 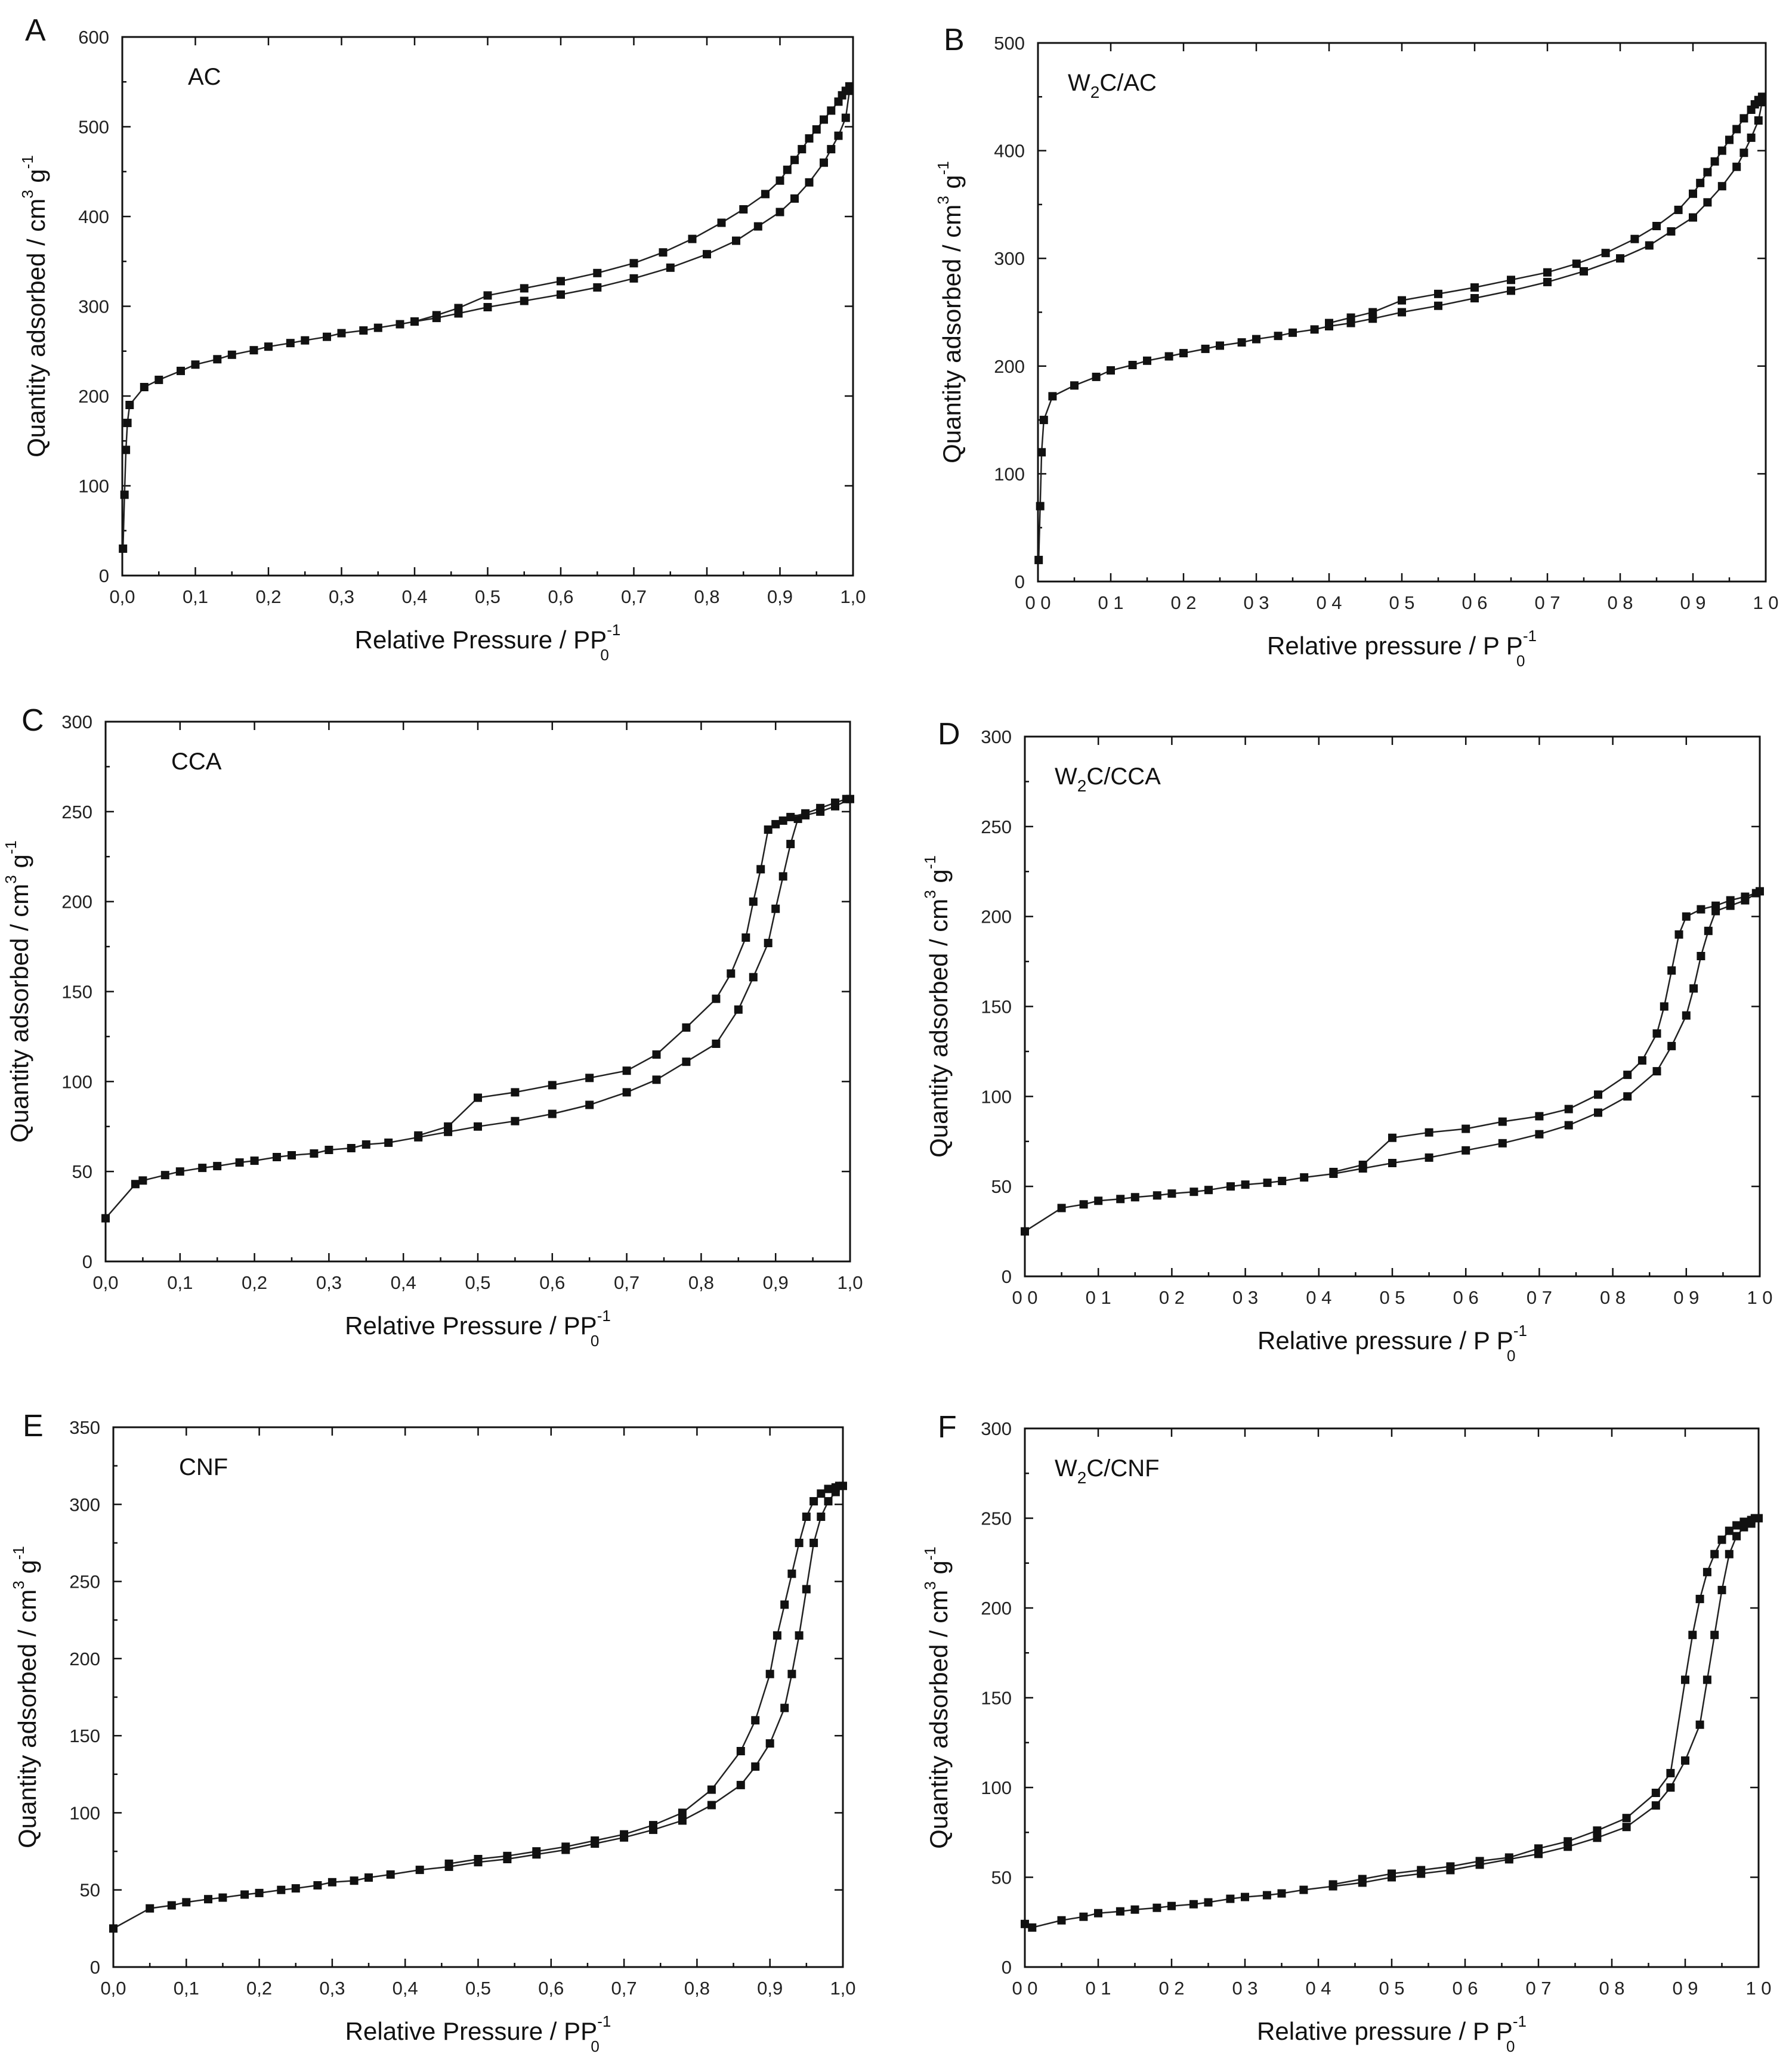 I want to click on x-tick-label: 0 2, so click(x=1171, y=1988).